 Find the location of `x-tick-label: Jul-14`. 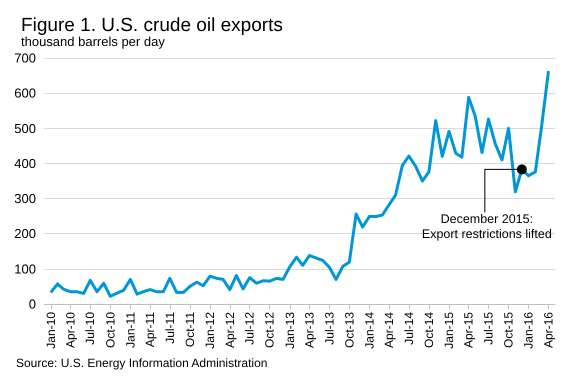

x-tick-label: Jul-14 is located at coordinates (409, 328).